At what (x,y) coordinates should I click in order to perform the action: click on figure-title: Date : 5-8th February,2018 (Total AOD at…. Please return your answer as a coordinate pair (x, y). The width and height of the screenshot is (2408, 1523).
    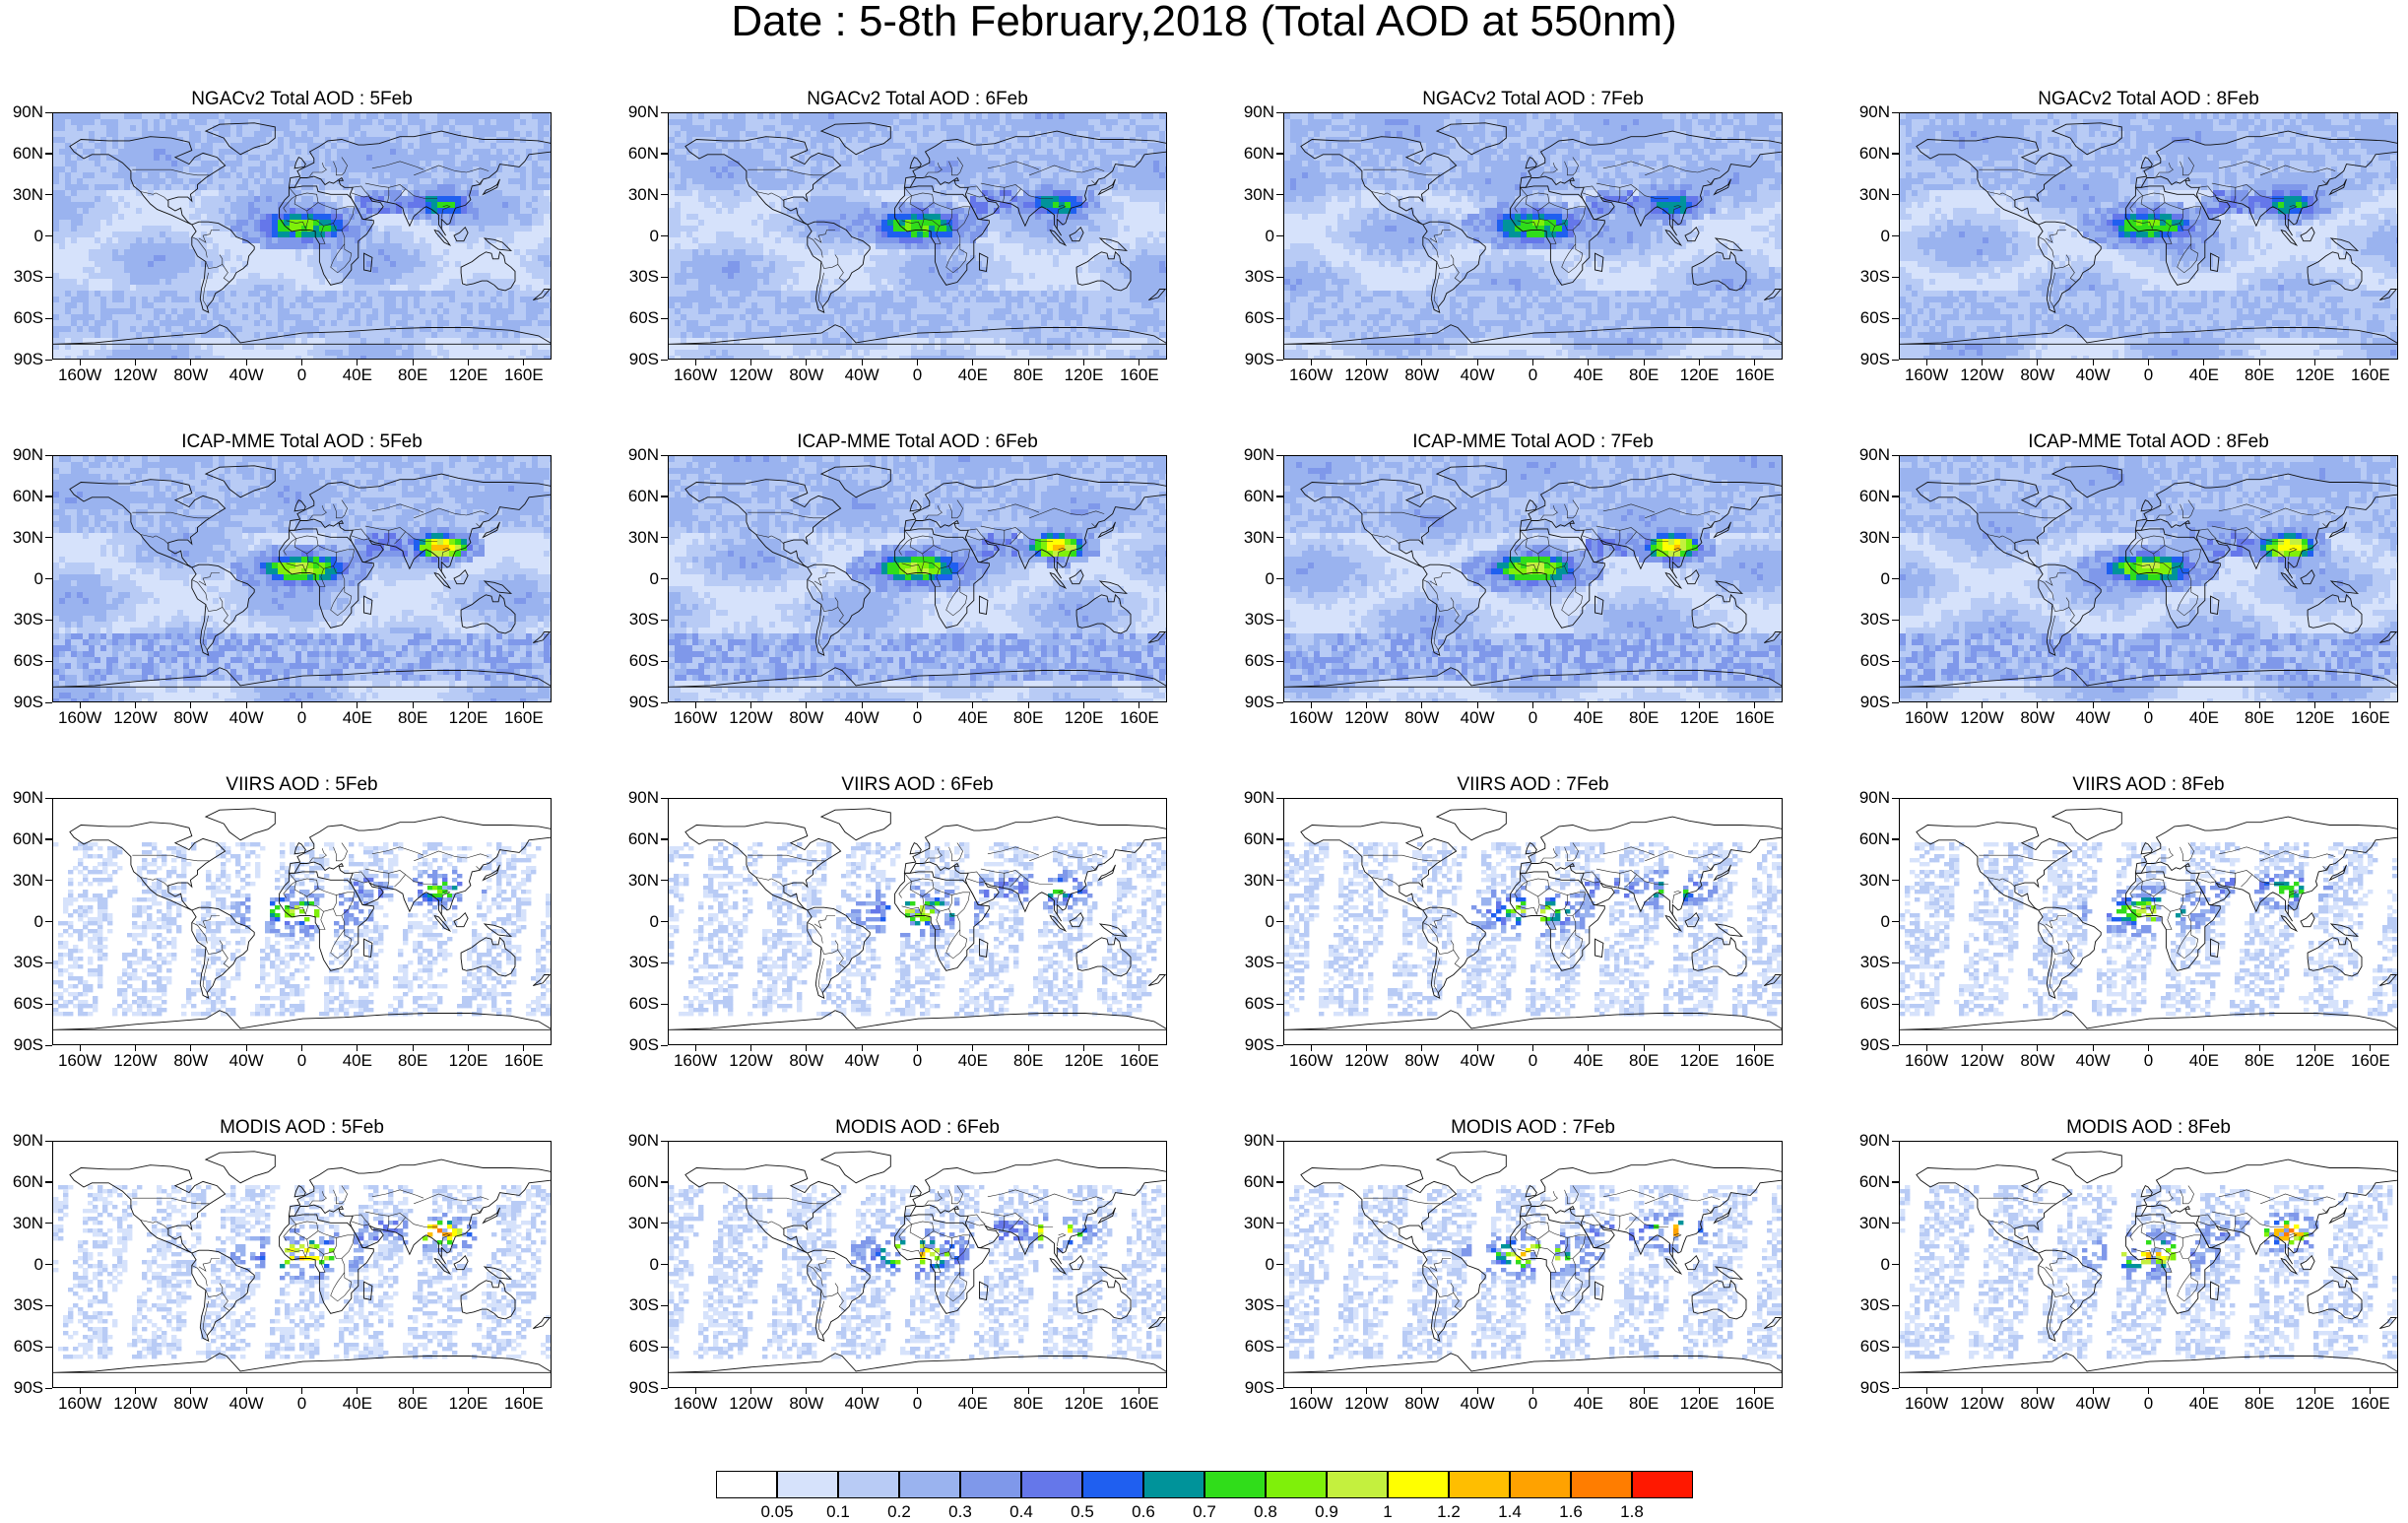
    Looking at the image, I should click on (1204, 22).